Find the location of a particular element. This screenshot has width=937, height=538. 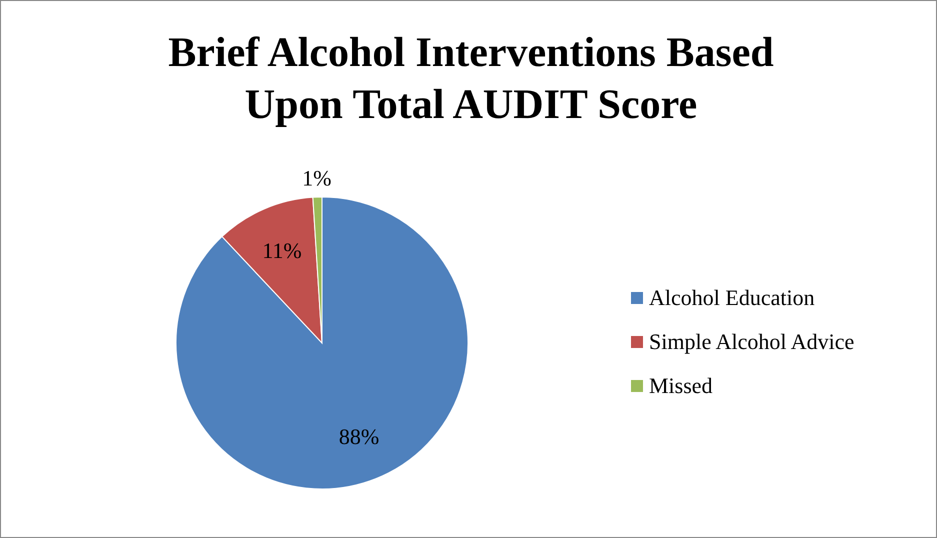

data-label: 88% is located at coordinates (359, 437).